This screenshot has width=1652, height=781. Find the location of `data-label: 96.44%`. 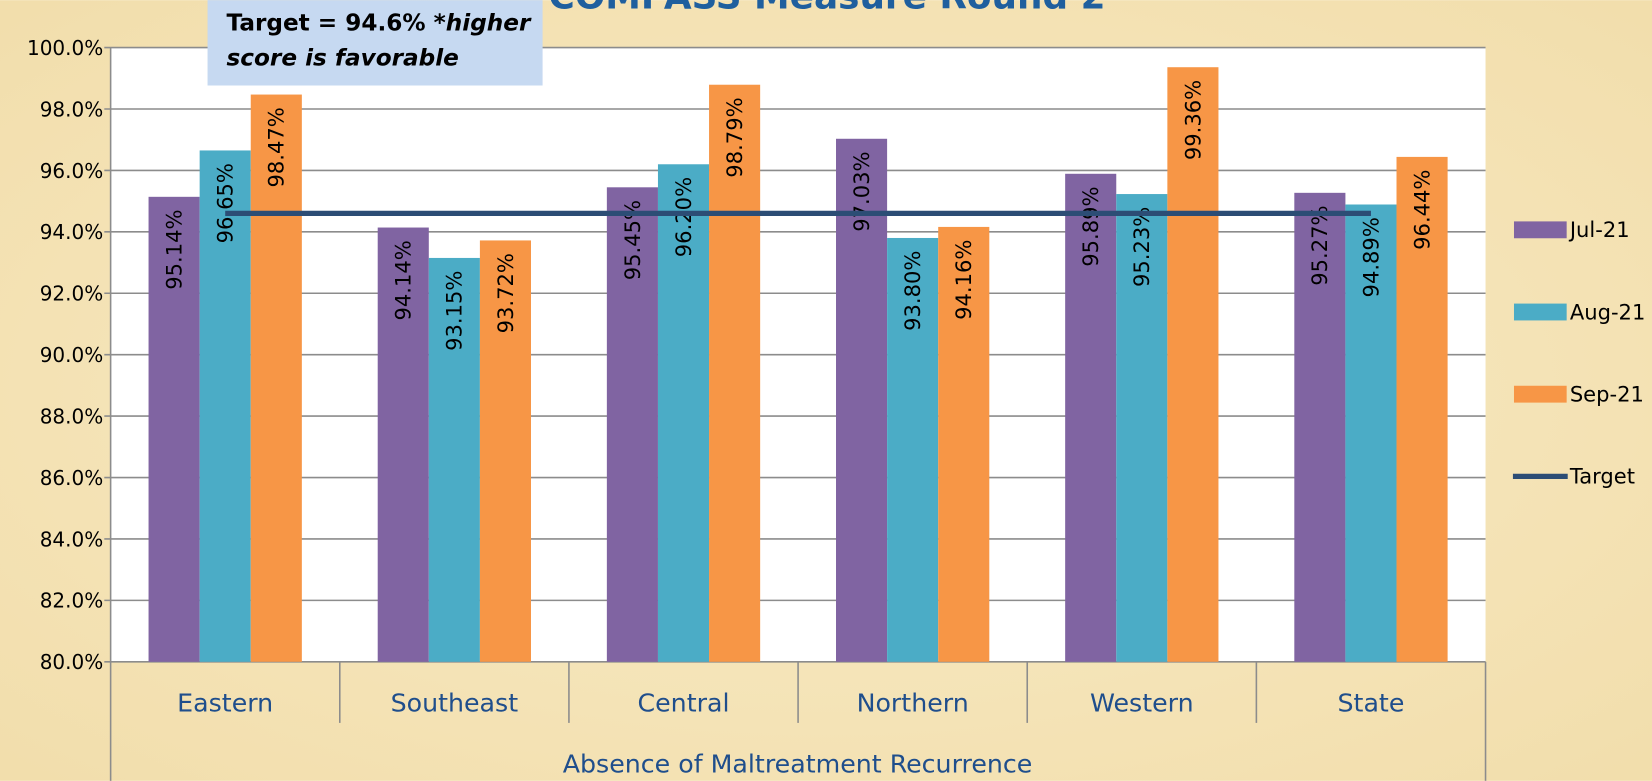

data-label: 96.44% is located at coordinates (1421, 210).